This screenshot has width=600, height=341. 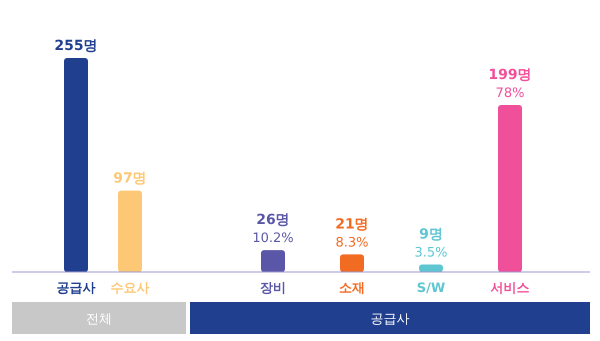 I want to click on data-label: 9명 3.5%, so click(x=431, y=243).